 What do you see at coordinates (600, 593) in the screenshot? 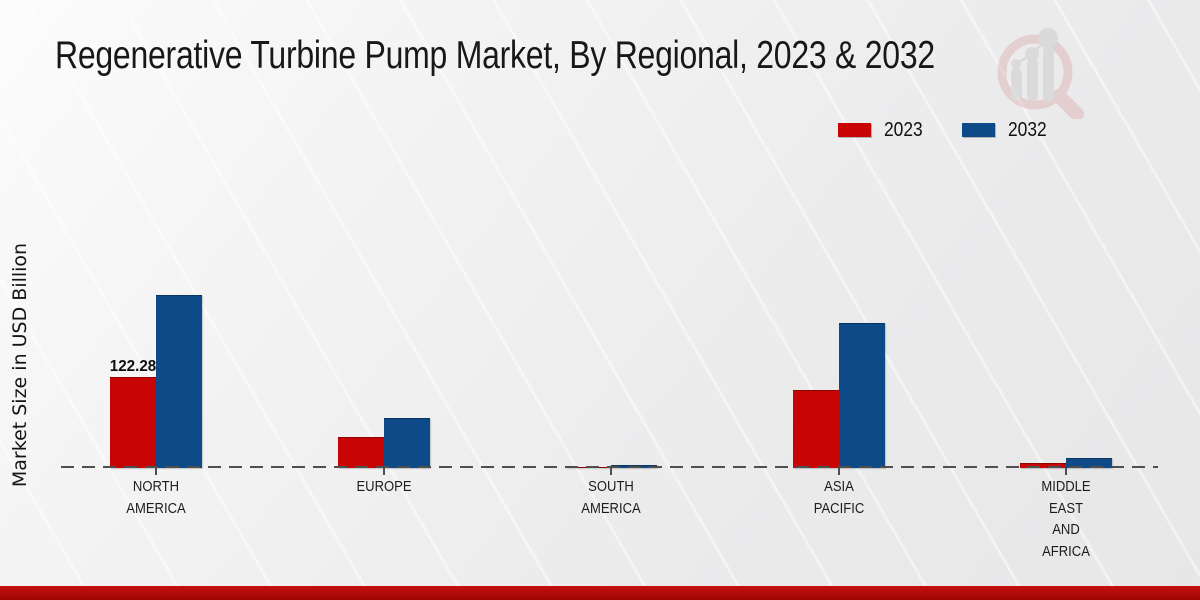
I see `footer-red-band` at bounding box center [600, 593].